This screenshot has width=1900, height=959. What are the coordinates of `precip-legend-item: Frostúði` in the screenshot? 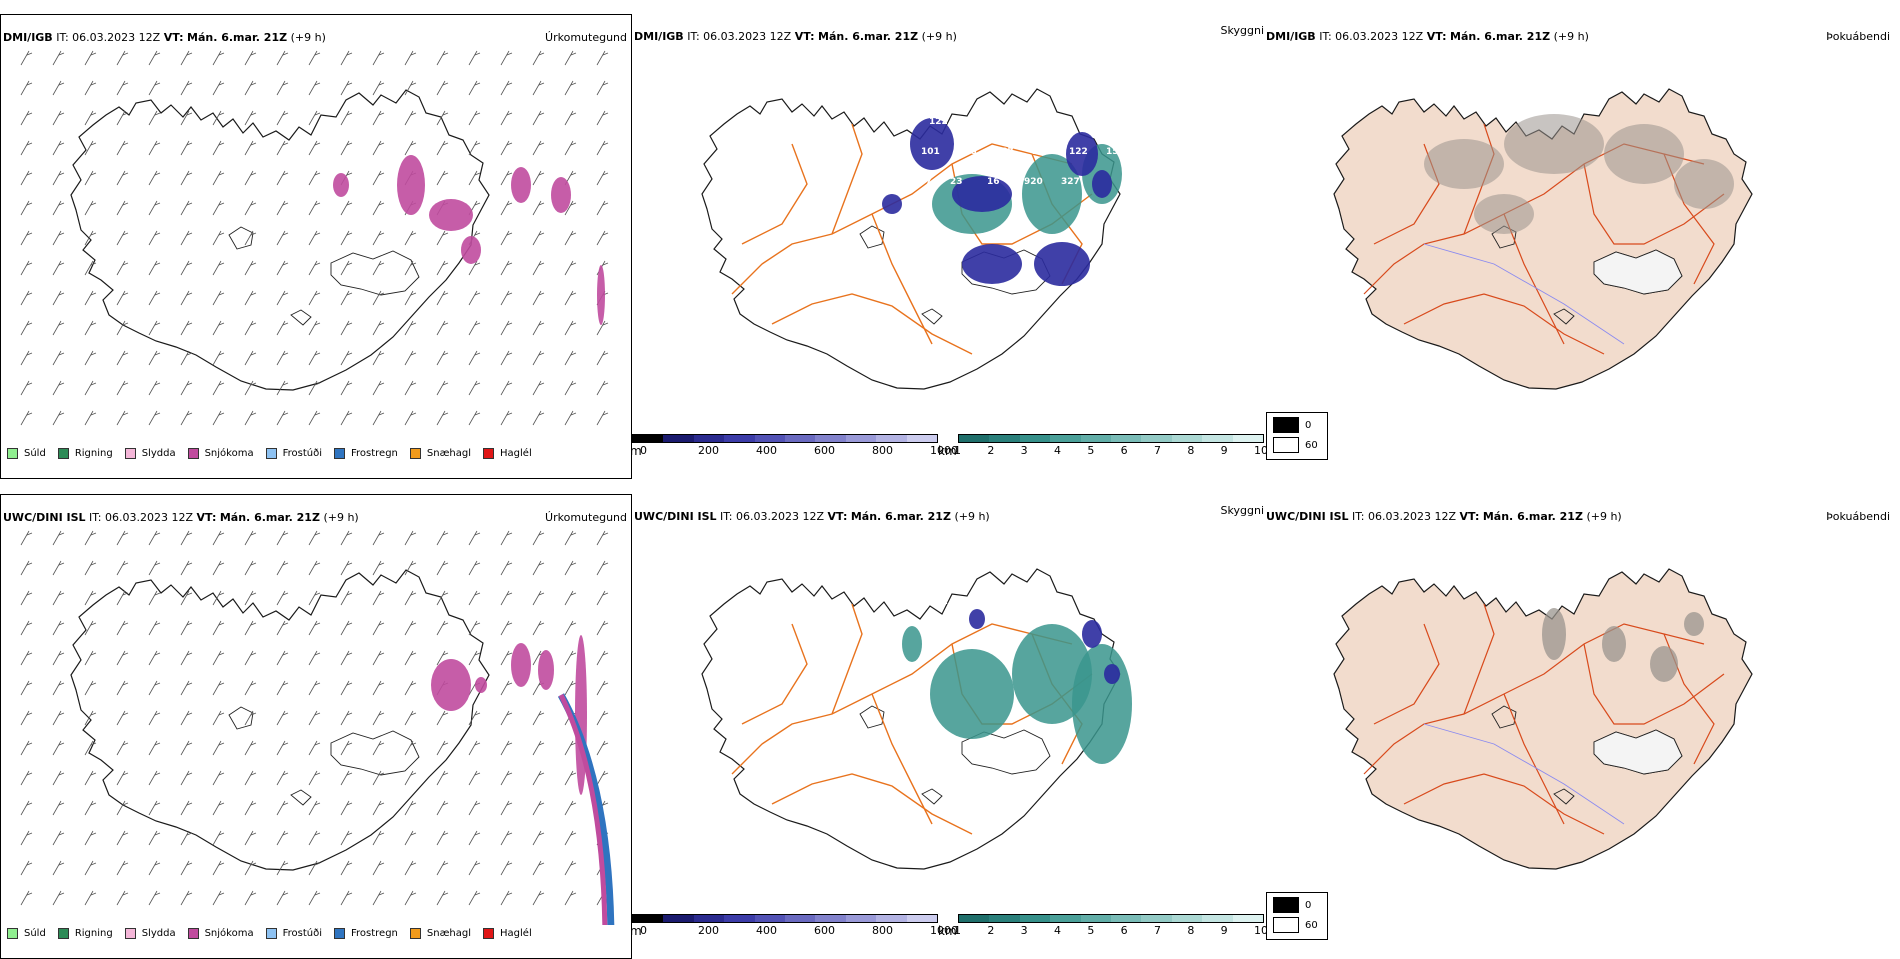 It's located at (293, 453).